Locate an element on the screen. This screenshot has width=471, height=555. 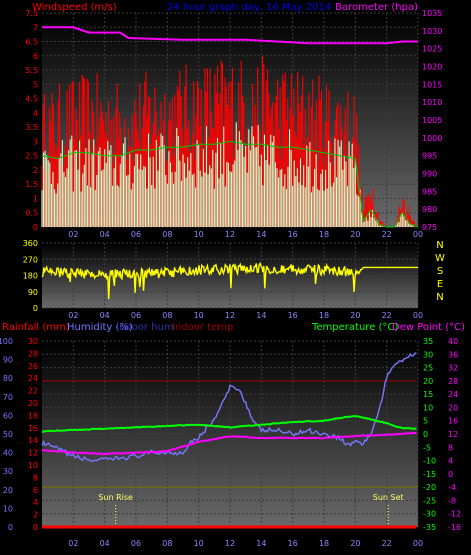
temperature-axis-label: Temperature (°C) is located at coordinates (354, 327).